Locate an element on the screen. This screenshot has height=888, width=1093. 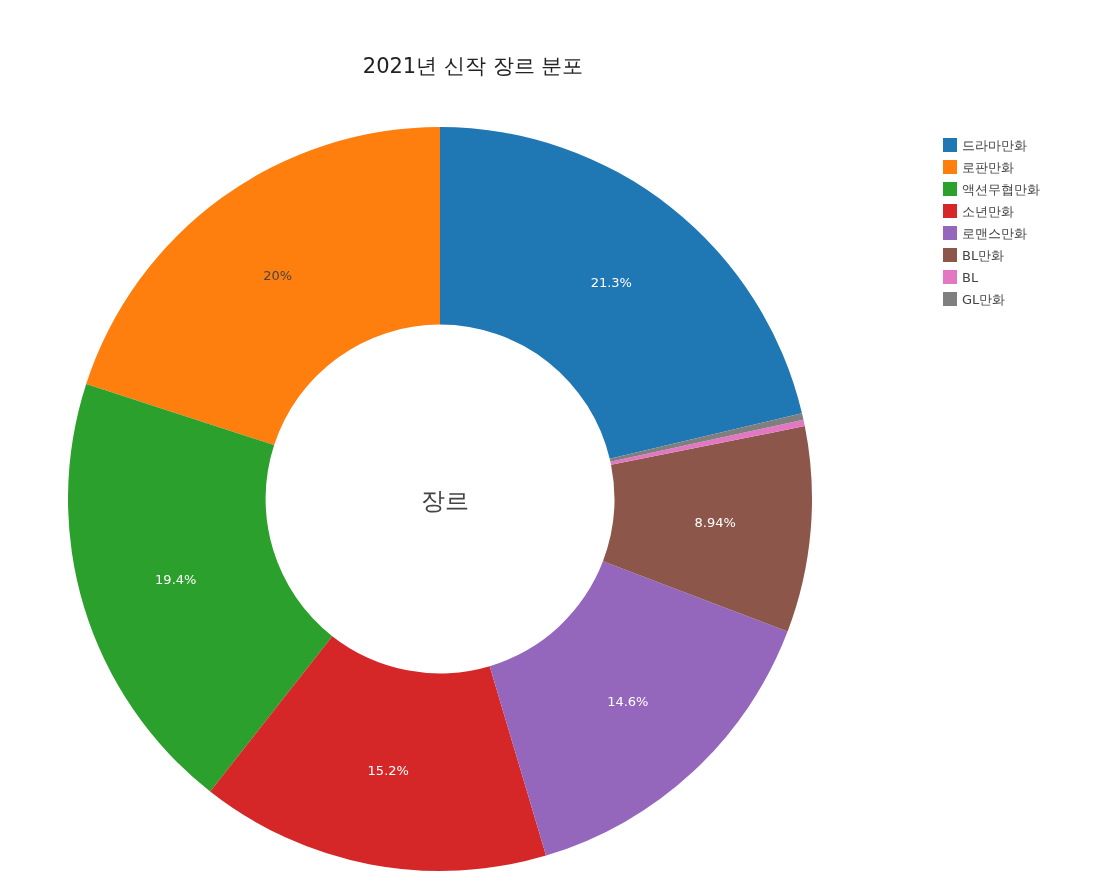
data-label: 14.6% is located at coordinates (628, 702).